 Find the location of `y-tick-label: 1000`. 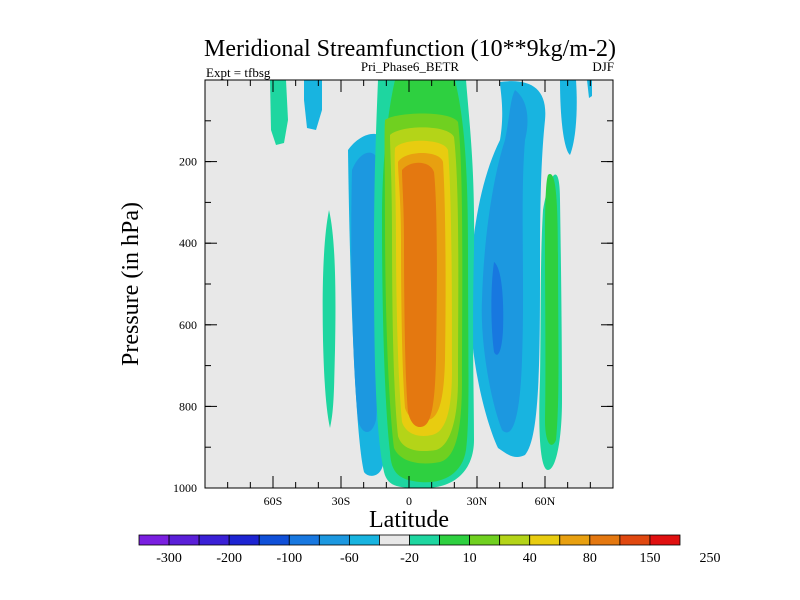

y-tick-label: 1000 is located at coordinates (185, 488).